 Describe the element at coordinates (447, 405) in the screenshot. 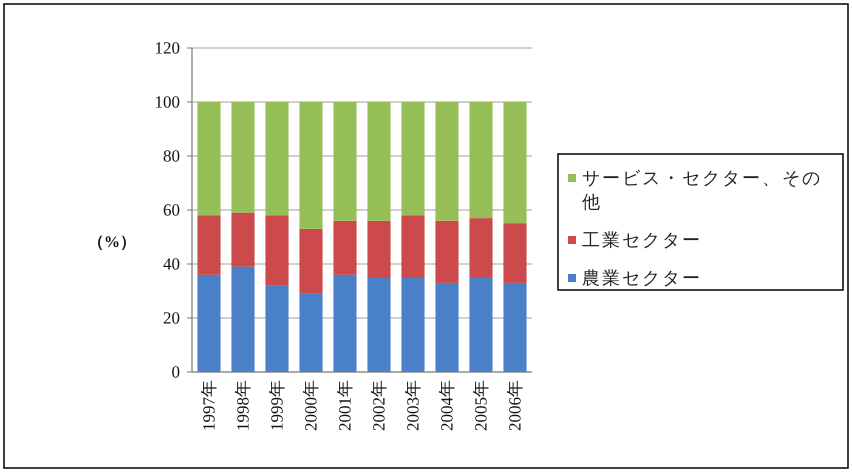

I see `x-tick-label: 2004年` at that location.